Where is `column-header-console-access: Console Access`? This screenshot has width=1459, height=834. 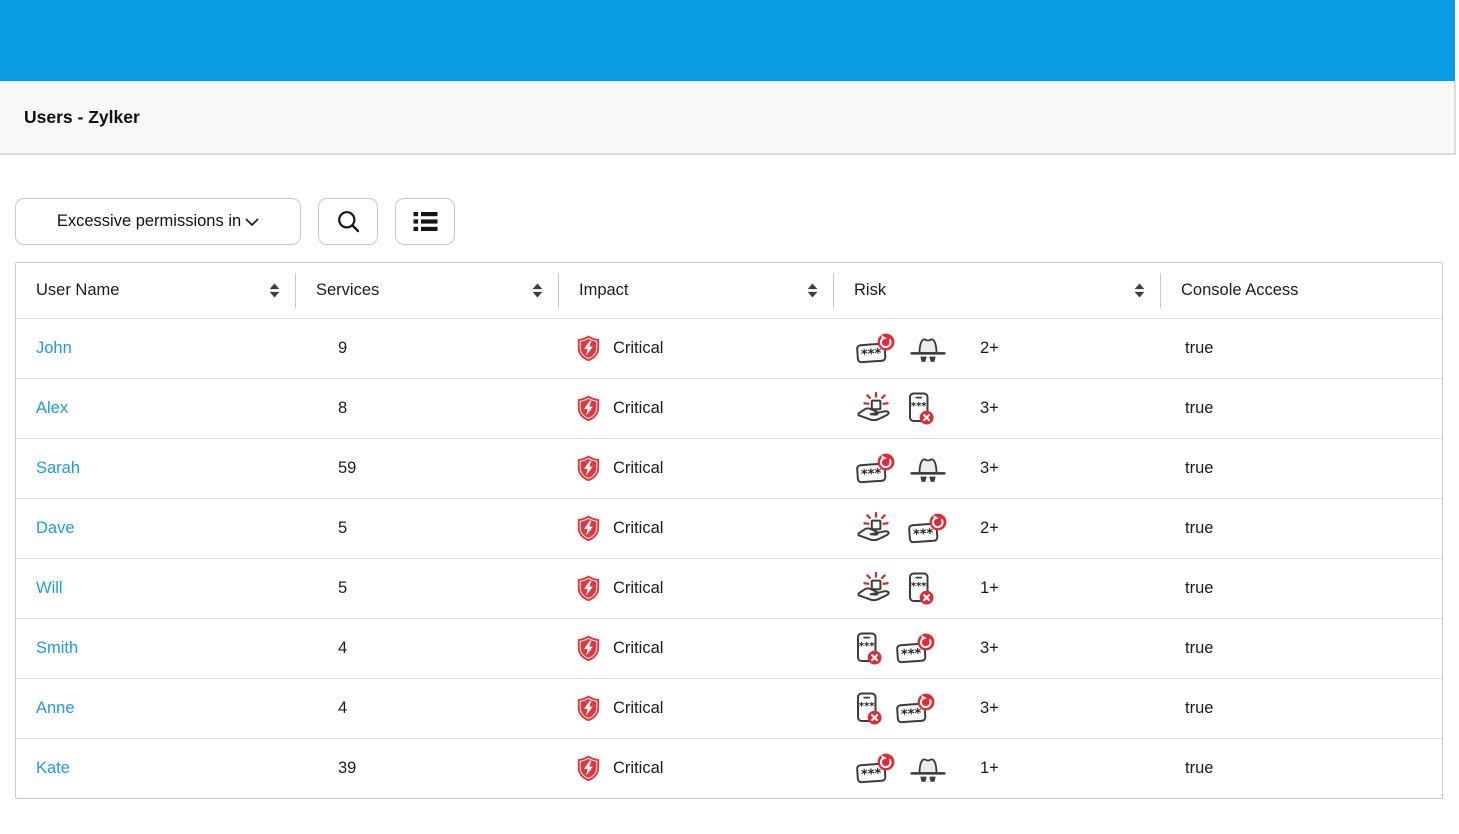 column-header-console-access: Console Access is located at coordinates (1301, 290).